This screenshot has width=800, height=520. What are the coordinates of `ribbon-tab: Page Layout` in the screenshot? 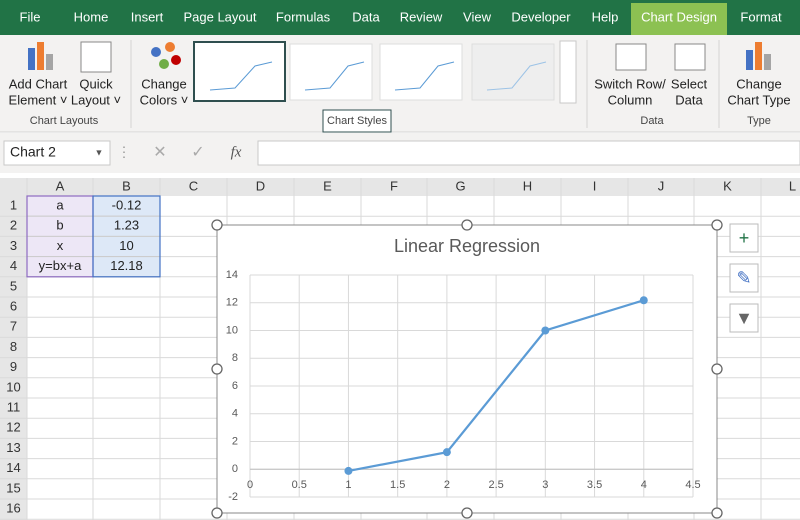 It's located at (219, 16).